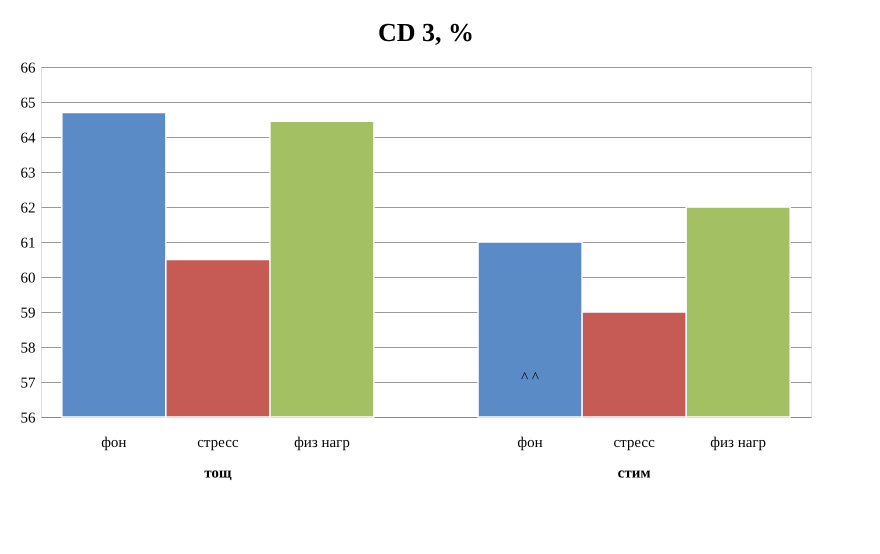 The width and height of the screenshot is (880, 554). I want to click on x-tick-label: тощ, so click(218, 474).